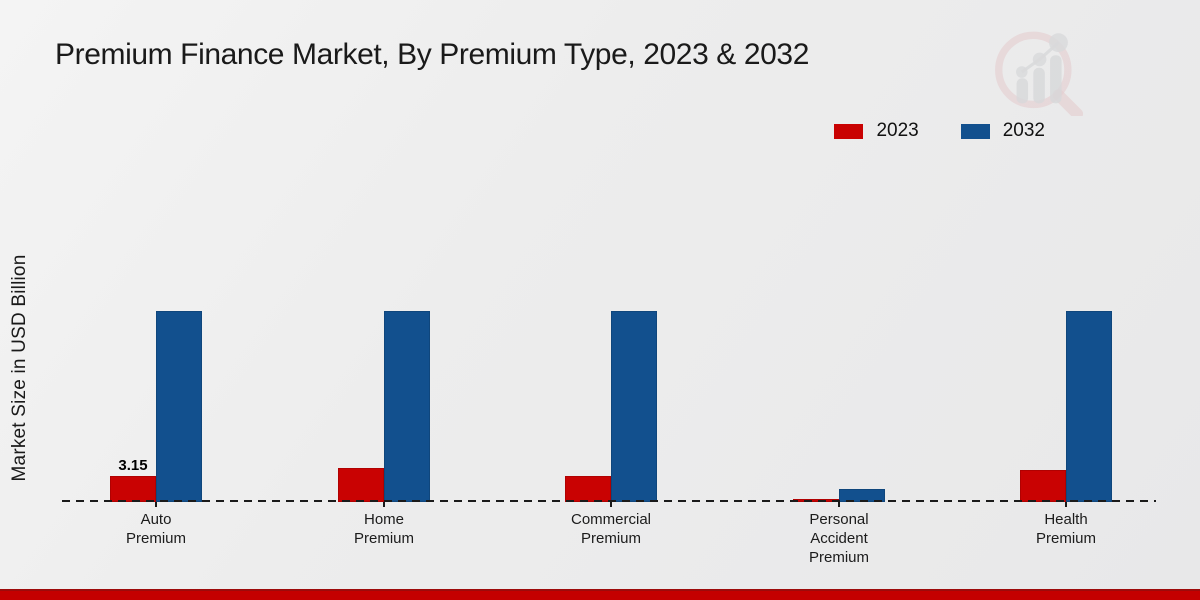 Image resolution: width=1200 pixels, height=600 pixels. I want to click on legend-swatch-2023, so click(849, 131).